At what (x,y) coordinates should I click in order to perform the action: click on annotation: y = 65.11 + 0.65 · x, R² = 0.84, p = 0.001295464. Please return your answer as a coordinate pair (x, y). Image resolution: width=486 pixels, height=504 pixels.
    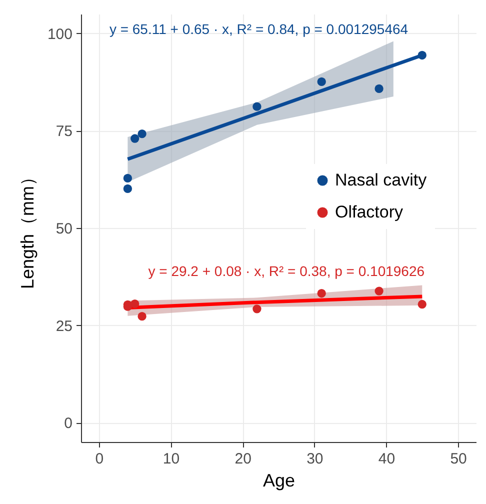
    Looking at the image, I should click on (258, 29).